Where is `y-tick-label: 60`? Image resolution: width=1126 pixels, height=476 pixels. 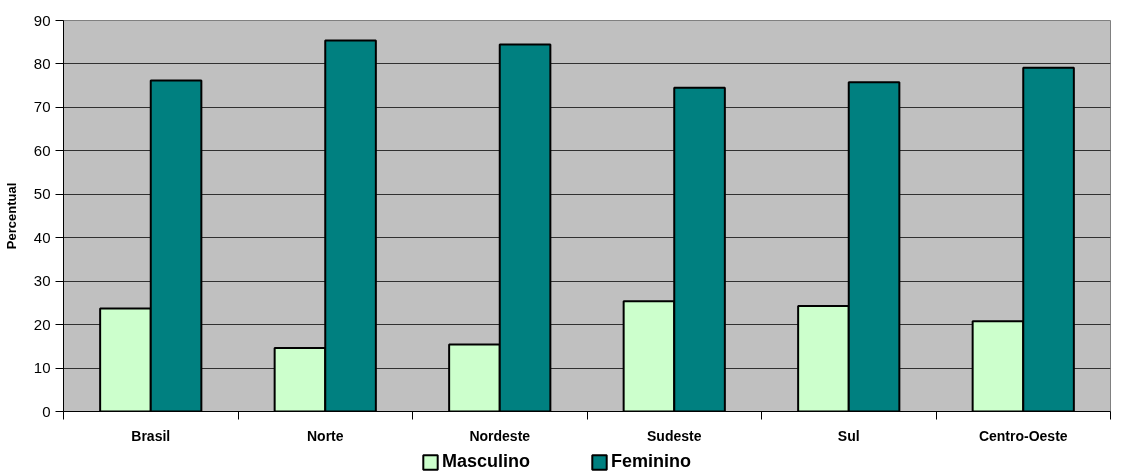
y-tick-label: 60 is located at coordinates (42, 150).